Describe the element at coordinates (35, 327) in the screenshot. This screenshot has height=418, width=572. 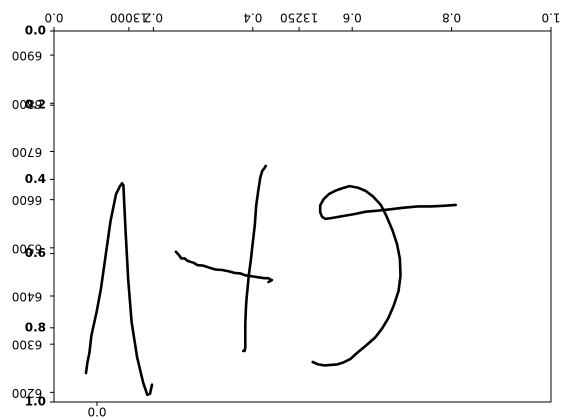
I see `y-fraction-tick-label-4: 0.8` at that location.